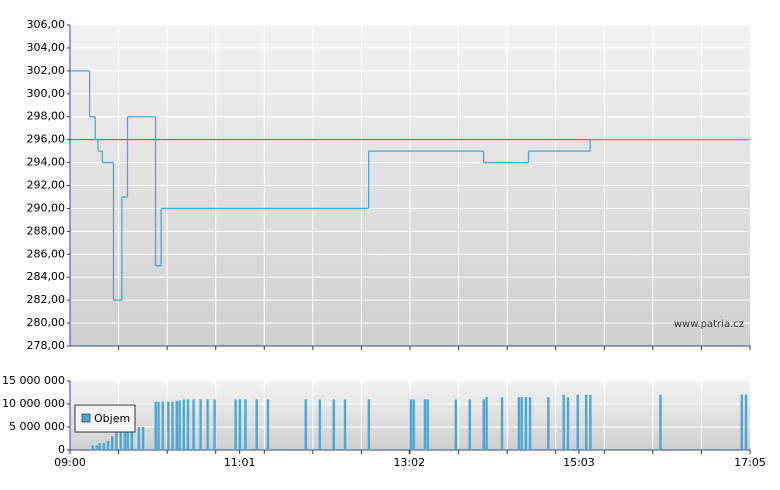  I want to click on legend-label: Objem, so click(112, 418).